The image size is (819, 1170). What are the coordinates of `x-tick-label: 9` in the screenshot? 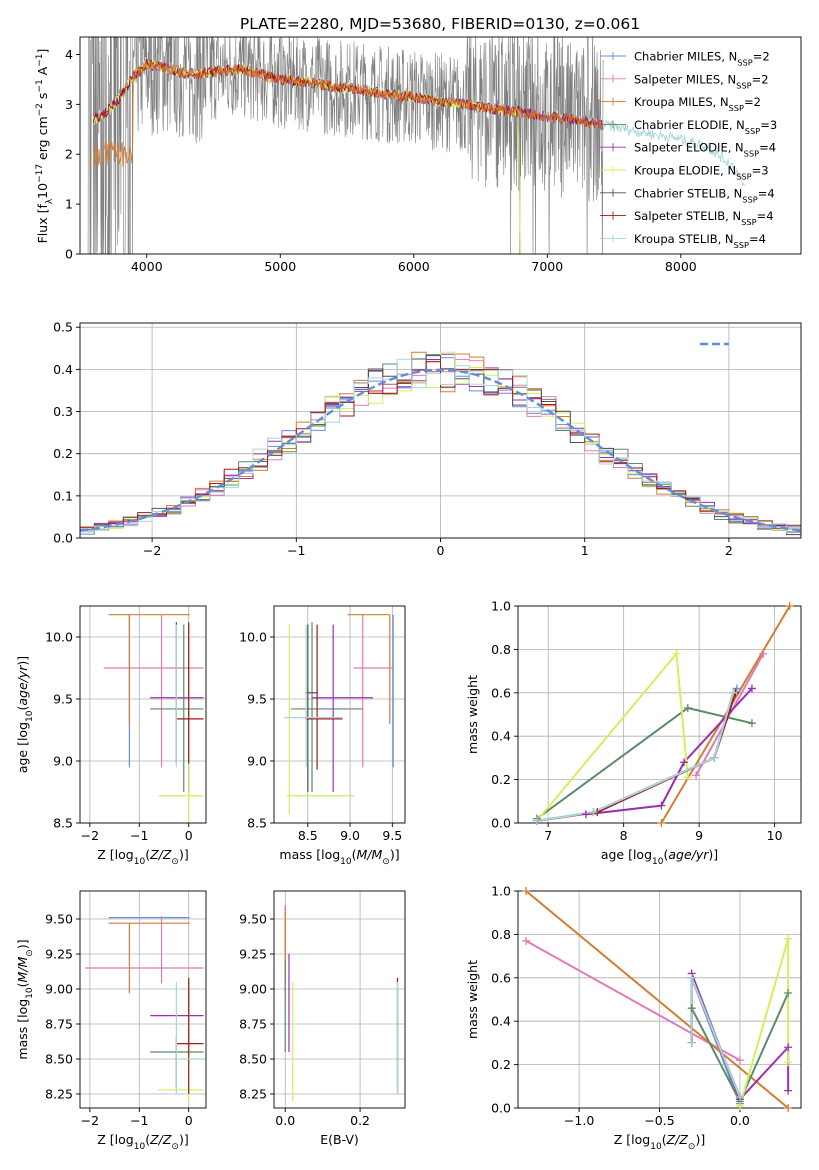 It's located at (699, 835).